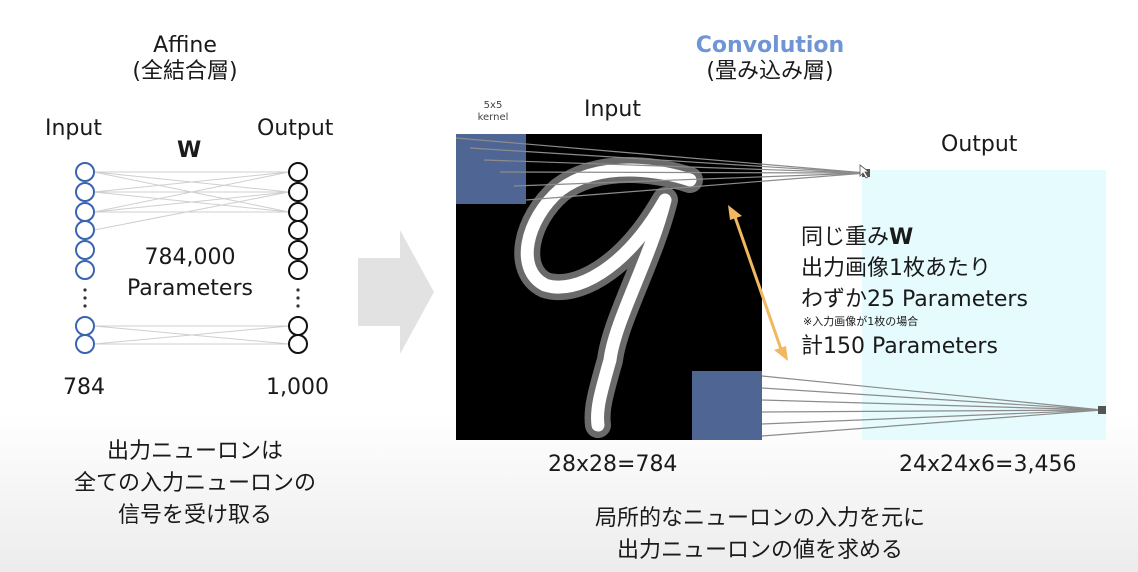 The width and height of the screenshot is (1138, 572). What do you see at coordinates (85, 258) in the screenshot?
I see `affine-input-neurons` at bounding box center [85, 258].